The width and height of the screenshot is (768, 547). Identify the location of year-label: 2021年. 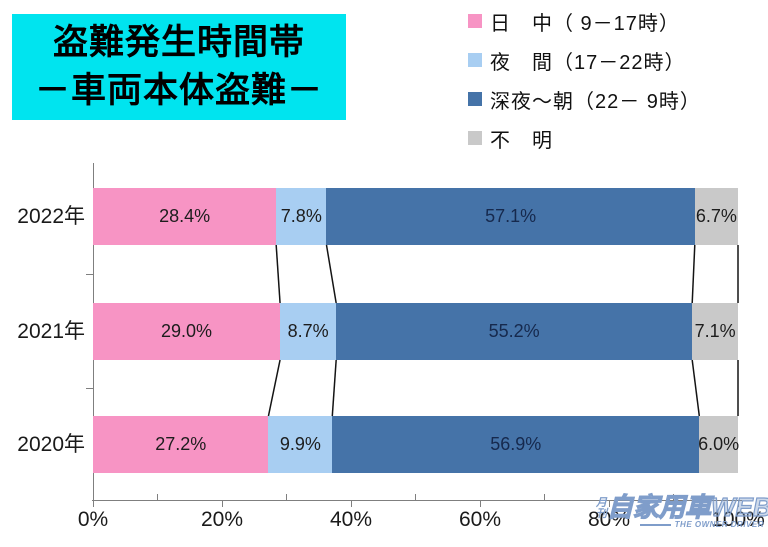
(51, 331).